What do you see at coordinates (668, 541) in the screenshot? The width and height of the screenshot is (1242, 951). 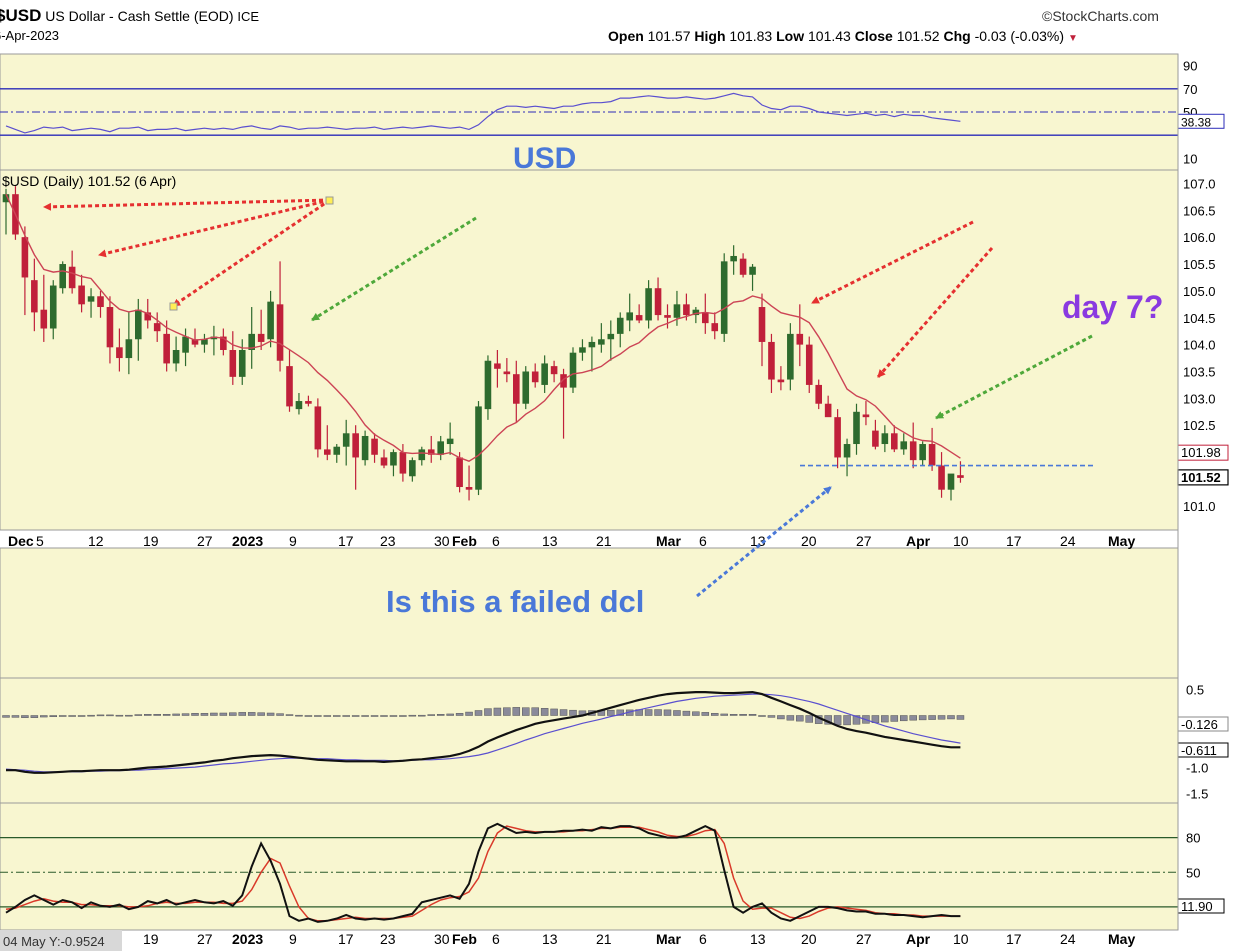 I see `x-tick-label: Mar` at bounding box center [668, 541].